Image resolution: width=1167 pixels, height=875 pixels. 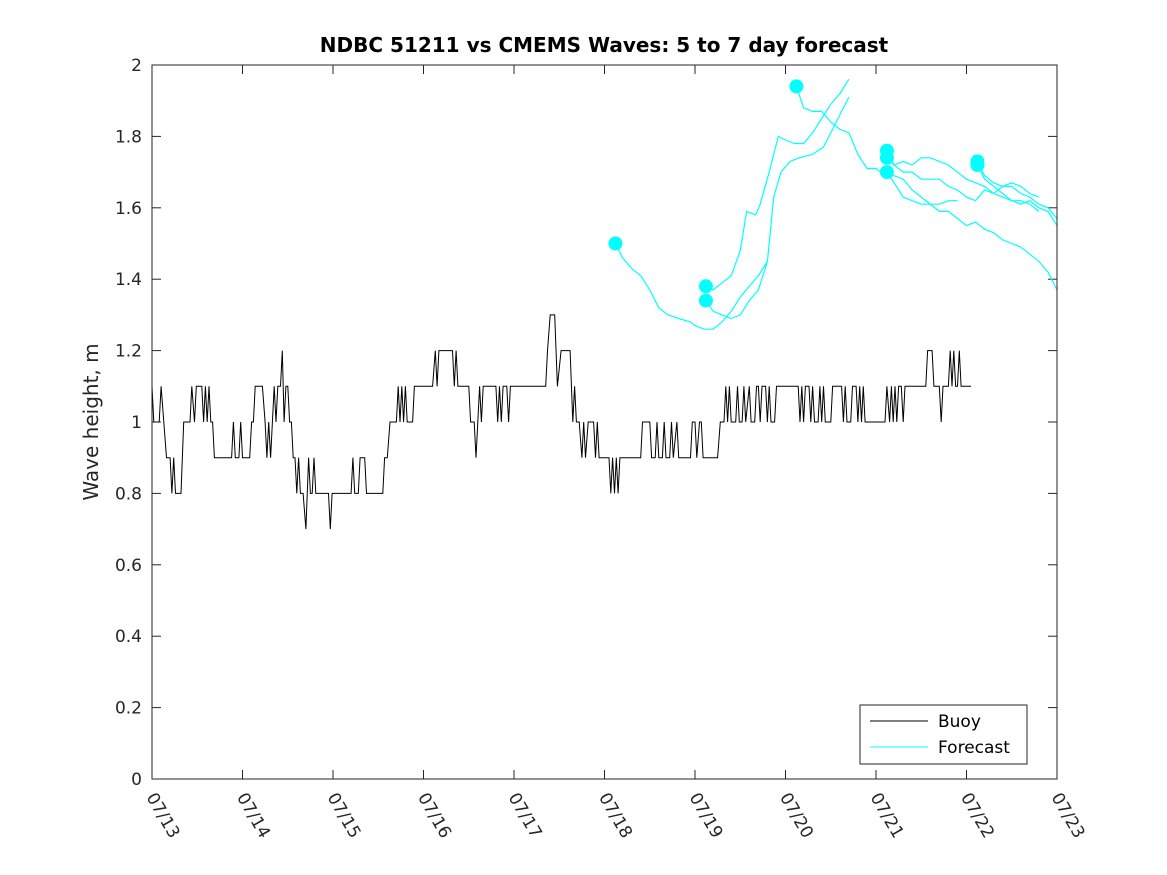 What do you see at coordinates (959, 722) in the screenshot?
I see `legend-label-buoy: Buoy` at bounding box center [959, 722].